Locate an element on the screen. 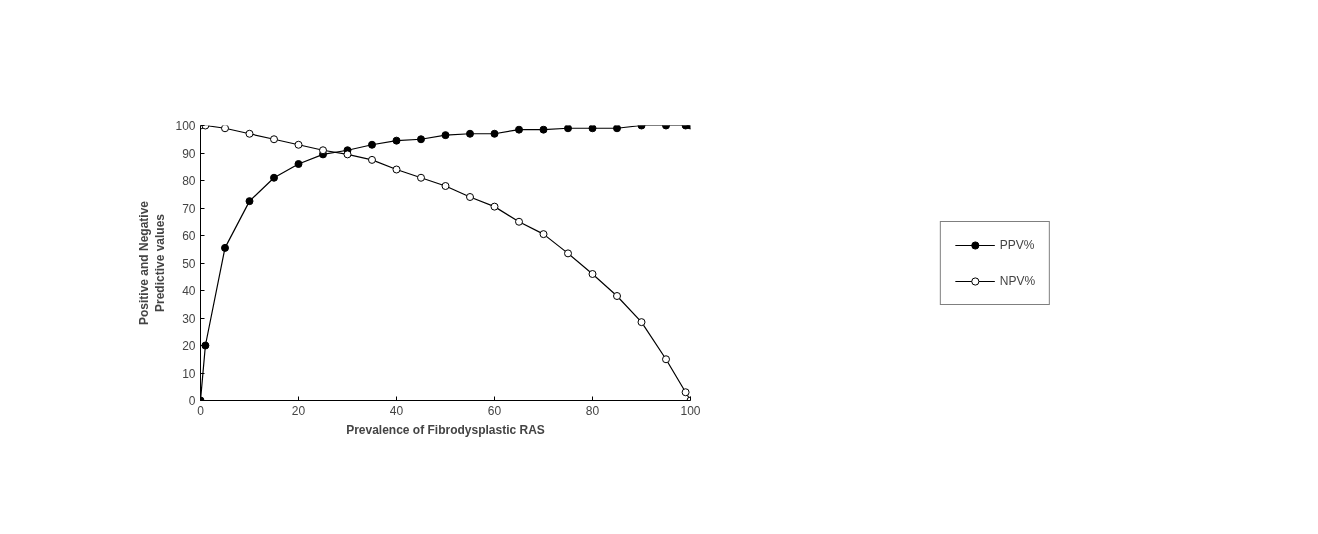 This screenshot has width=1318, height=534. y-tick-label: 90 is located at coordinates (189, 153).